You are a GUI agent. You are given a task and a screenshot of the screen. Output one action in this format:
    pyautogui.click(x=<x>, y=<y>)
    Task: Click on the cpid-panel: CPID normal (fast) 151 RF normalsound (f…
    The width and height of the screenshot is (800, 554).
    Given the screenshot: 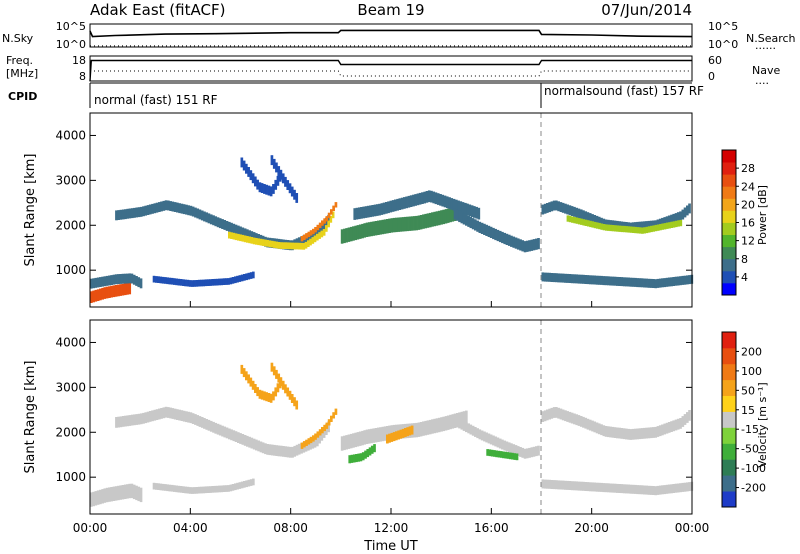 What is the action you would take?
    pyautogui.click(x=356, y=95)
    